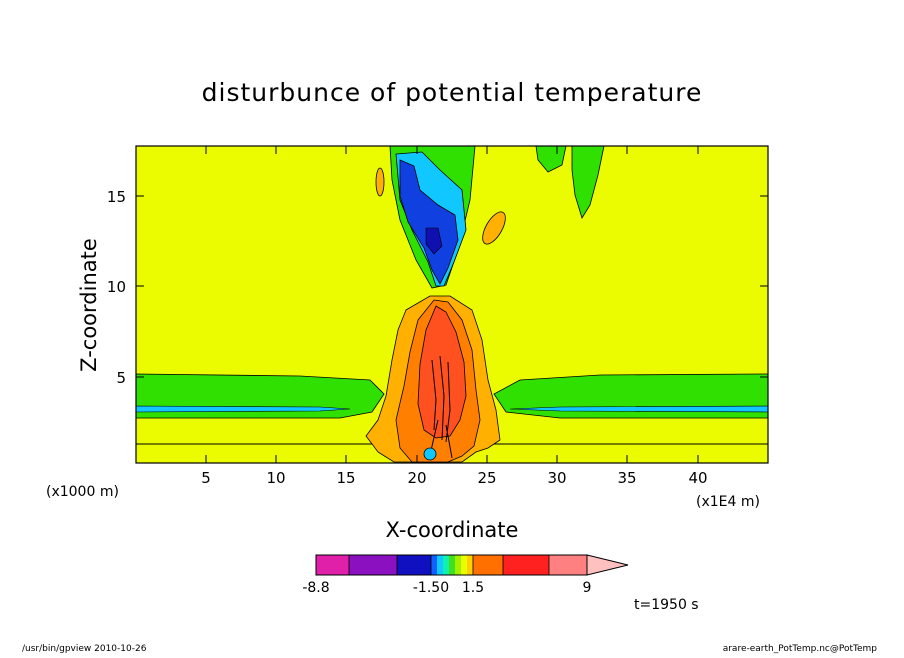 This screenshot has width=904, height=658. I want to click on colorbar-label: 1.5, so click(473, 588).